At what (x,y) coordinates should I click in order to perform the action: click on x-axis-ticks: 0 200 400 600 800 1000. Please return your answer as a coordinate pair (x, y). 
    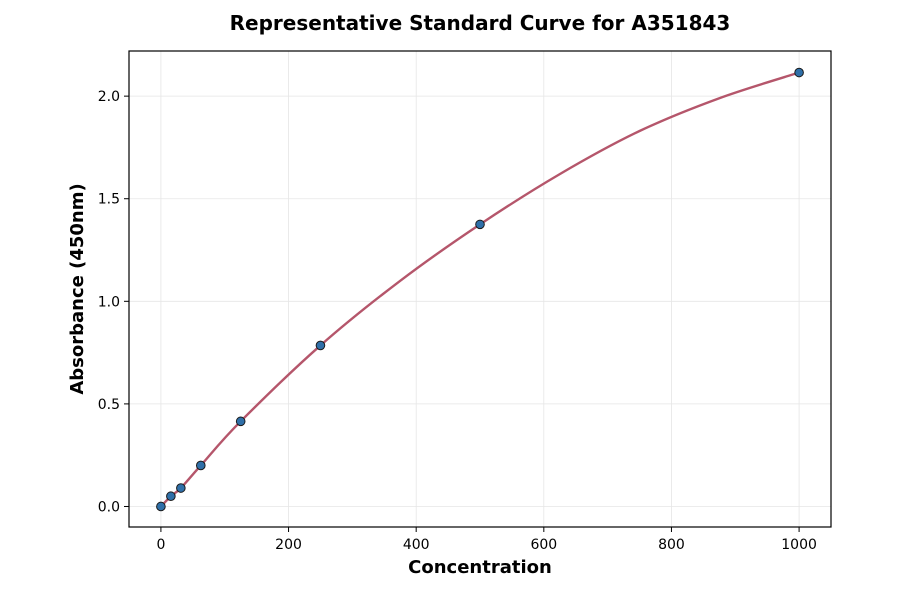
    Looking at the image, I should click on (486, 540).